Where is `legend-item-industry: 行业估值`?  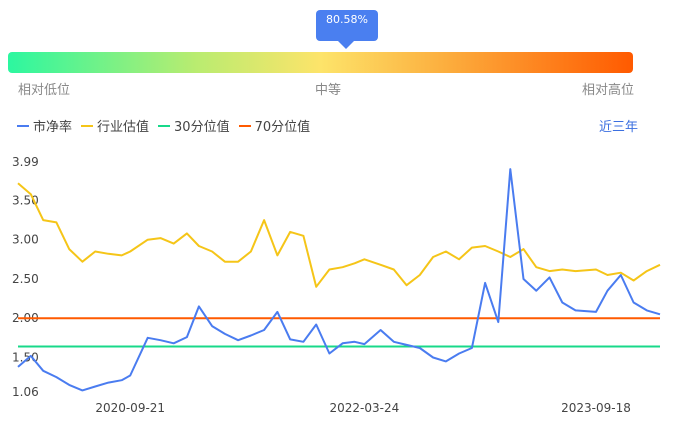
legend-item-industry: 行业估值 is located at coordinates (115, 125).